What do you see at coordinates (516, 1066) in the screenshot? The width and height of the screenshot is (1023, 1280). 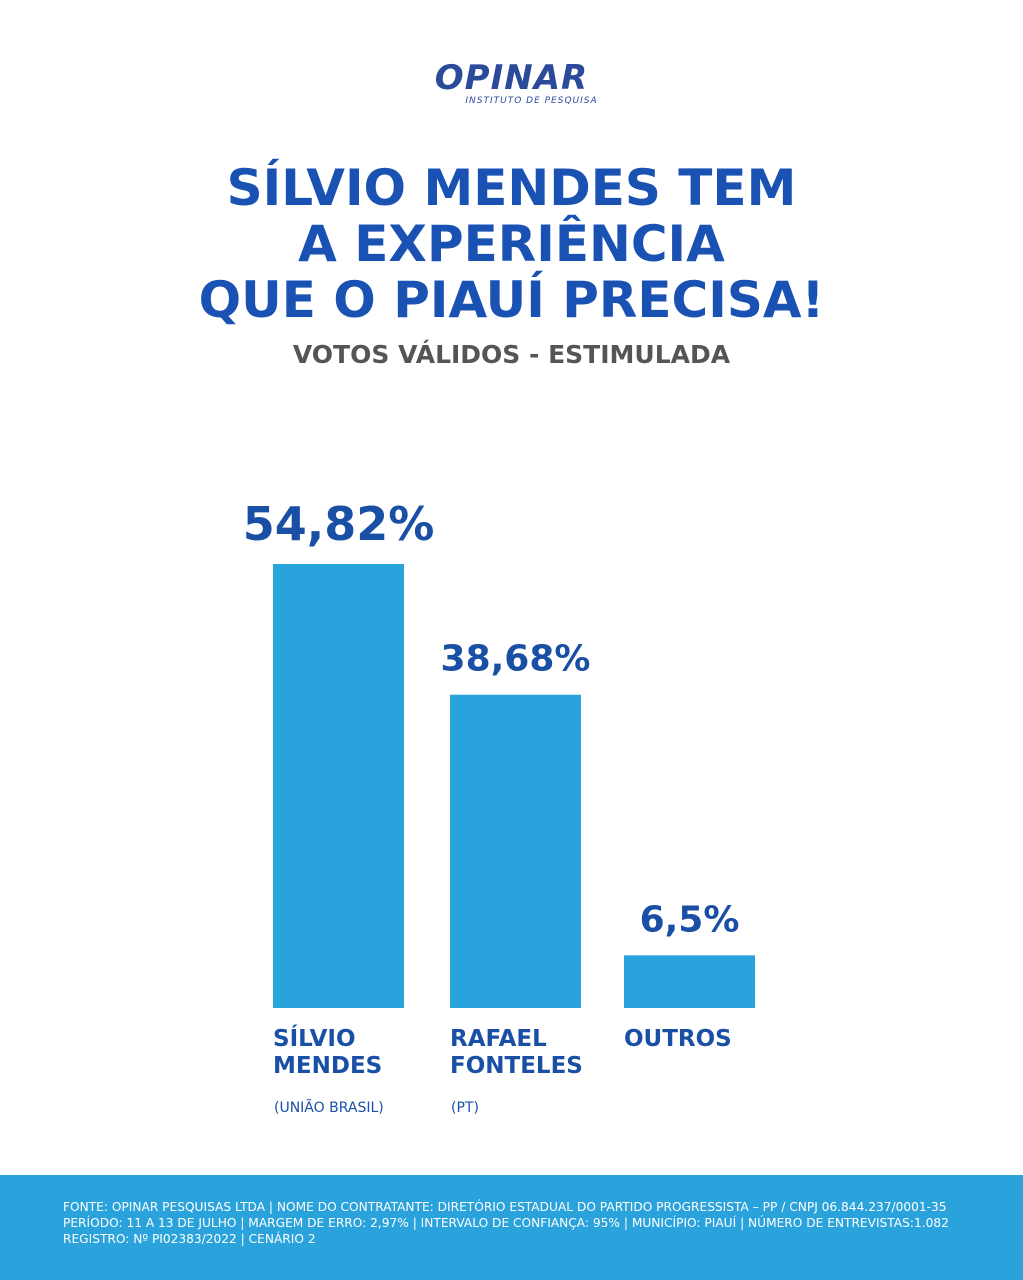 I see `category-label-2-line-2: FONTELES` at bounding box center [516, 1066].